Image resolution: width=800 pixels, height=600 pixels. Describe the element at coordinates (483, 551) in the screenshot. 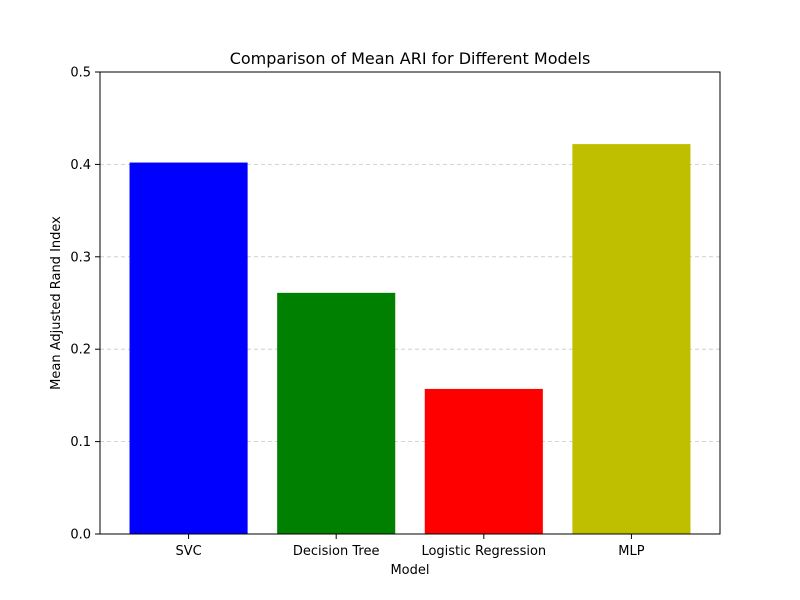

I see `x-tick-label: Logistic Regression` at that location.